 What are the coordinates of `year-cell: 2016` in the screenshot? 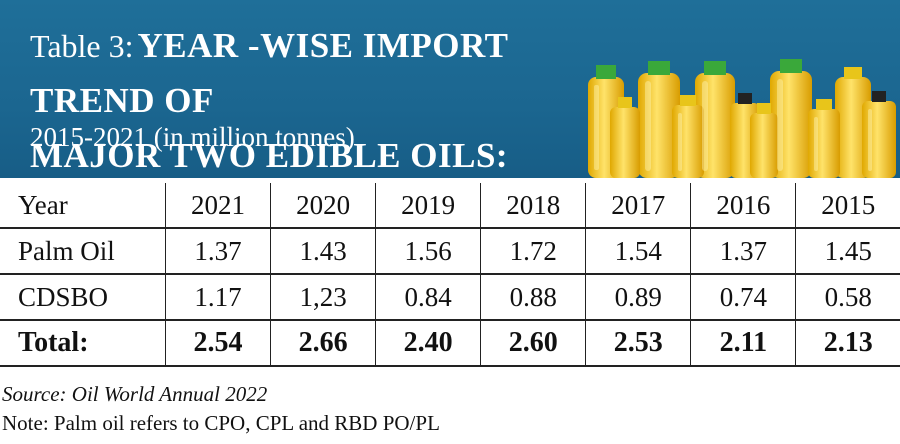 It's located at (743, 206).